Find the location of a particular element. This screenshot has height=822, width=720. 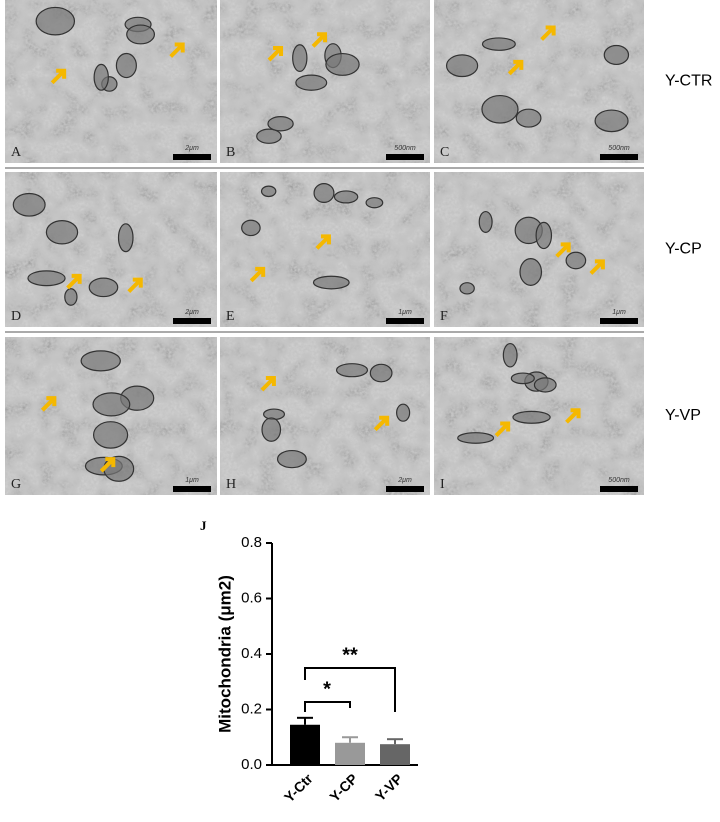

panel-label: I is located at coordinates (442, 484).